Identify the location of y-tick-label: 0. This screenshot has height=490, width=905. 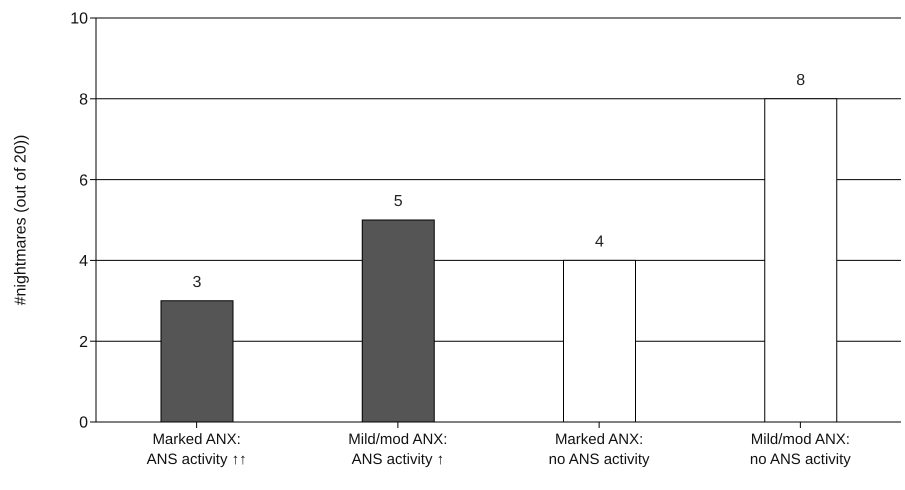
(83, 423).